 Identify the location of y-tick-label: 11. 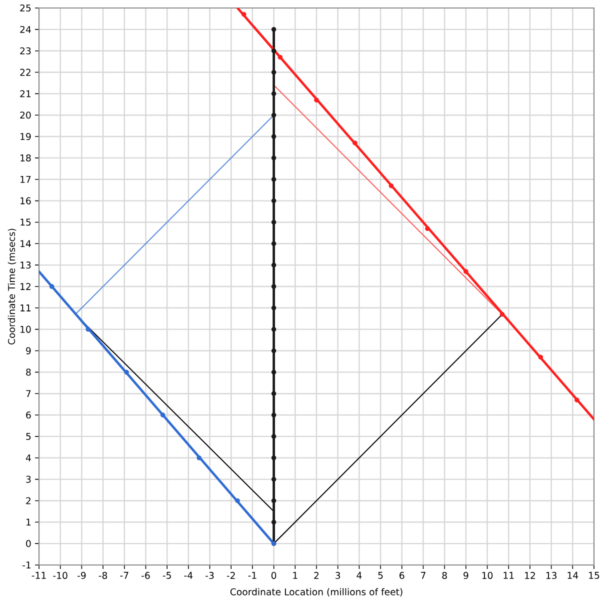
(25, 308).